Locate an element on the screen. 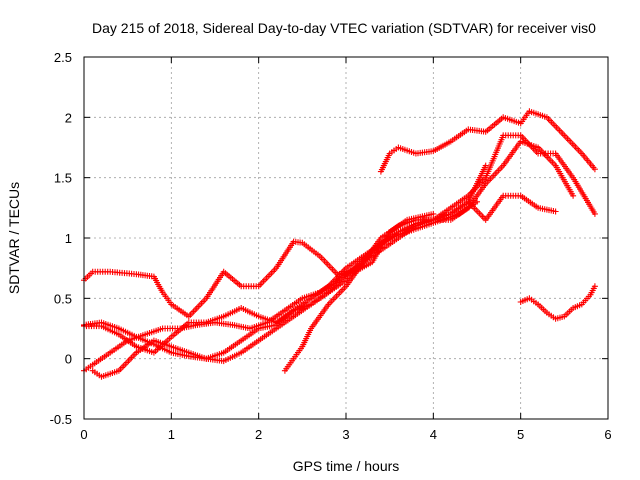 This screenshot has height=480, width=640. x-tick-label: 4 is located at coordinates (433, 434).